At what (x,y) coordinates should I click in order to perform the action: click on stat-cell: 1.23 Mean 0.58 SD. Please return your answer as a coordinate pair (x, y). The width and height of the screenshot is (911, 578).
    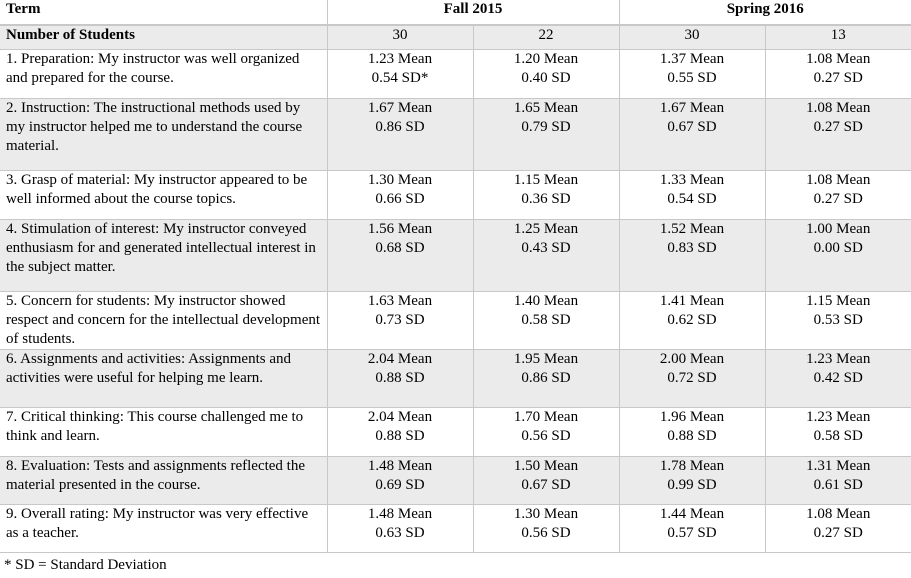
    Looking at the image, I should click on (837, 432).